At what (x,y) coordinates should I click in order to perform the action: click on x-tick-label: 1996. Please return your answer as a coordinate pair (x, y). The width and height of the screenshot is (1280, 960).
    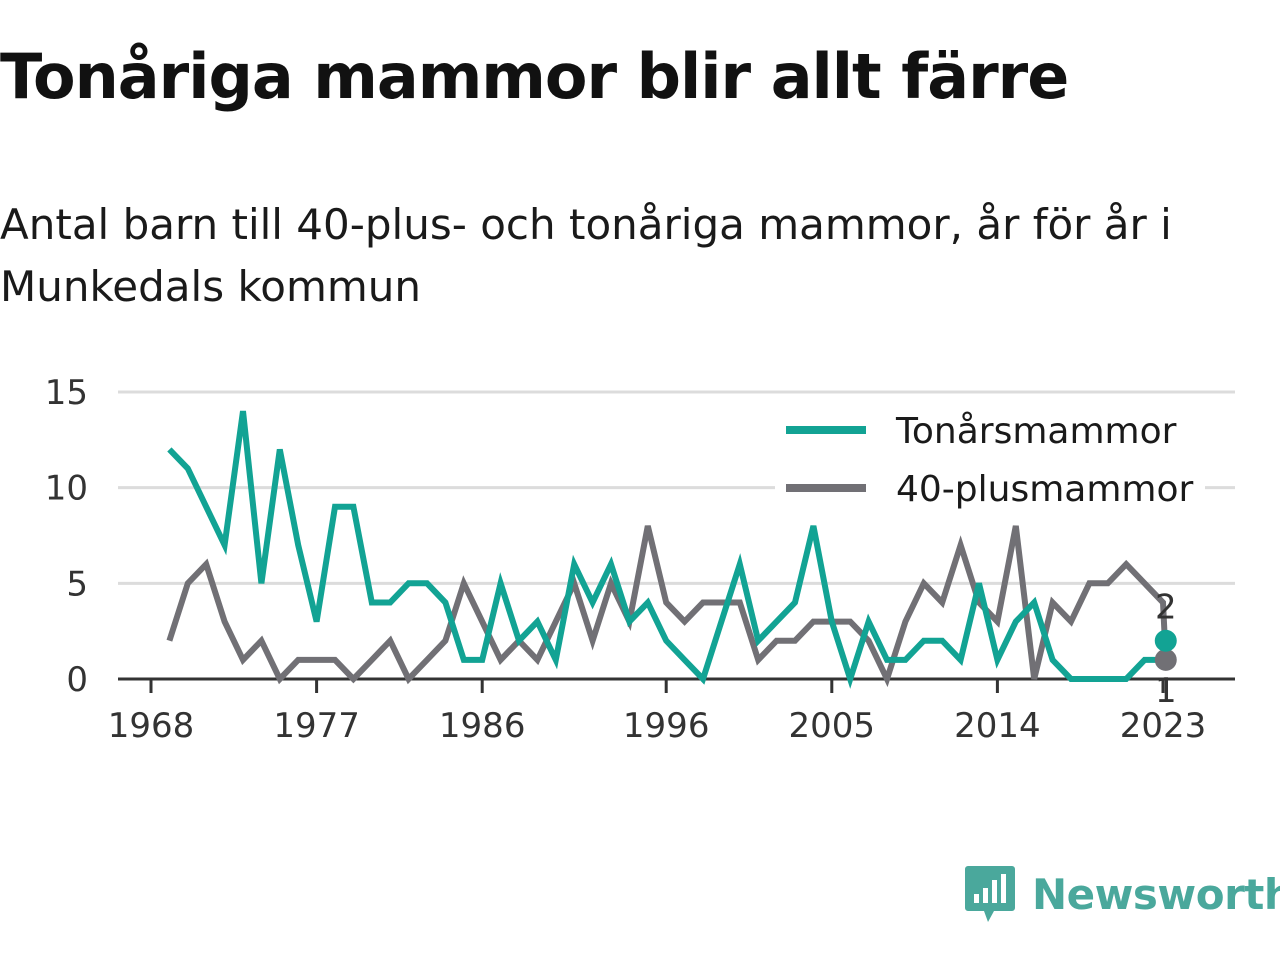
    Looking at the image, I should click on (666, 726).